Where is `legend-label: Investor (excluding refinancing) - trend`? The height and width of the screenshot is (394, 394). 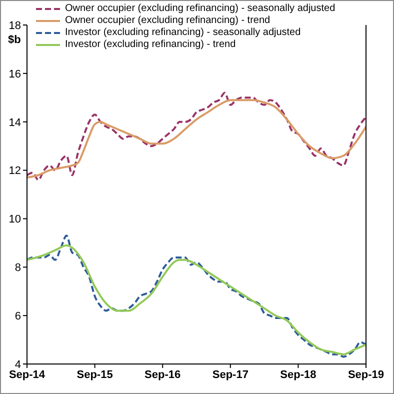 legend-label: Investor (excluding refinancing) - trend is located at coordinates (150, 45).